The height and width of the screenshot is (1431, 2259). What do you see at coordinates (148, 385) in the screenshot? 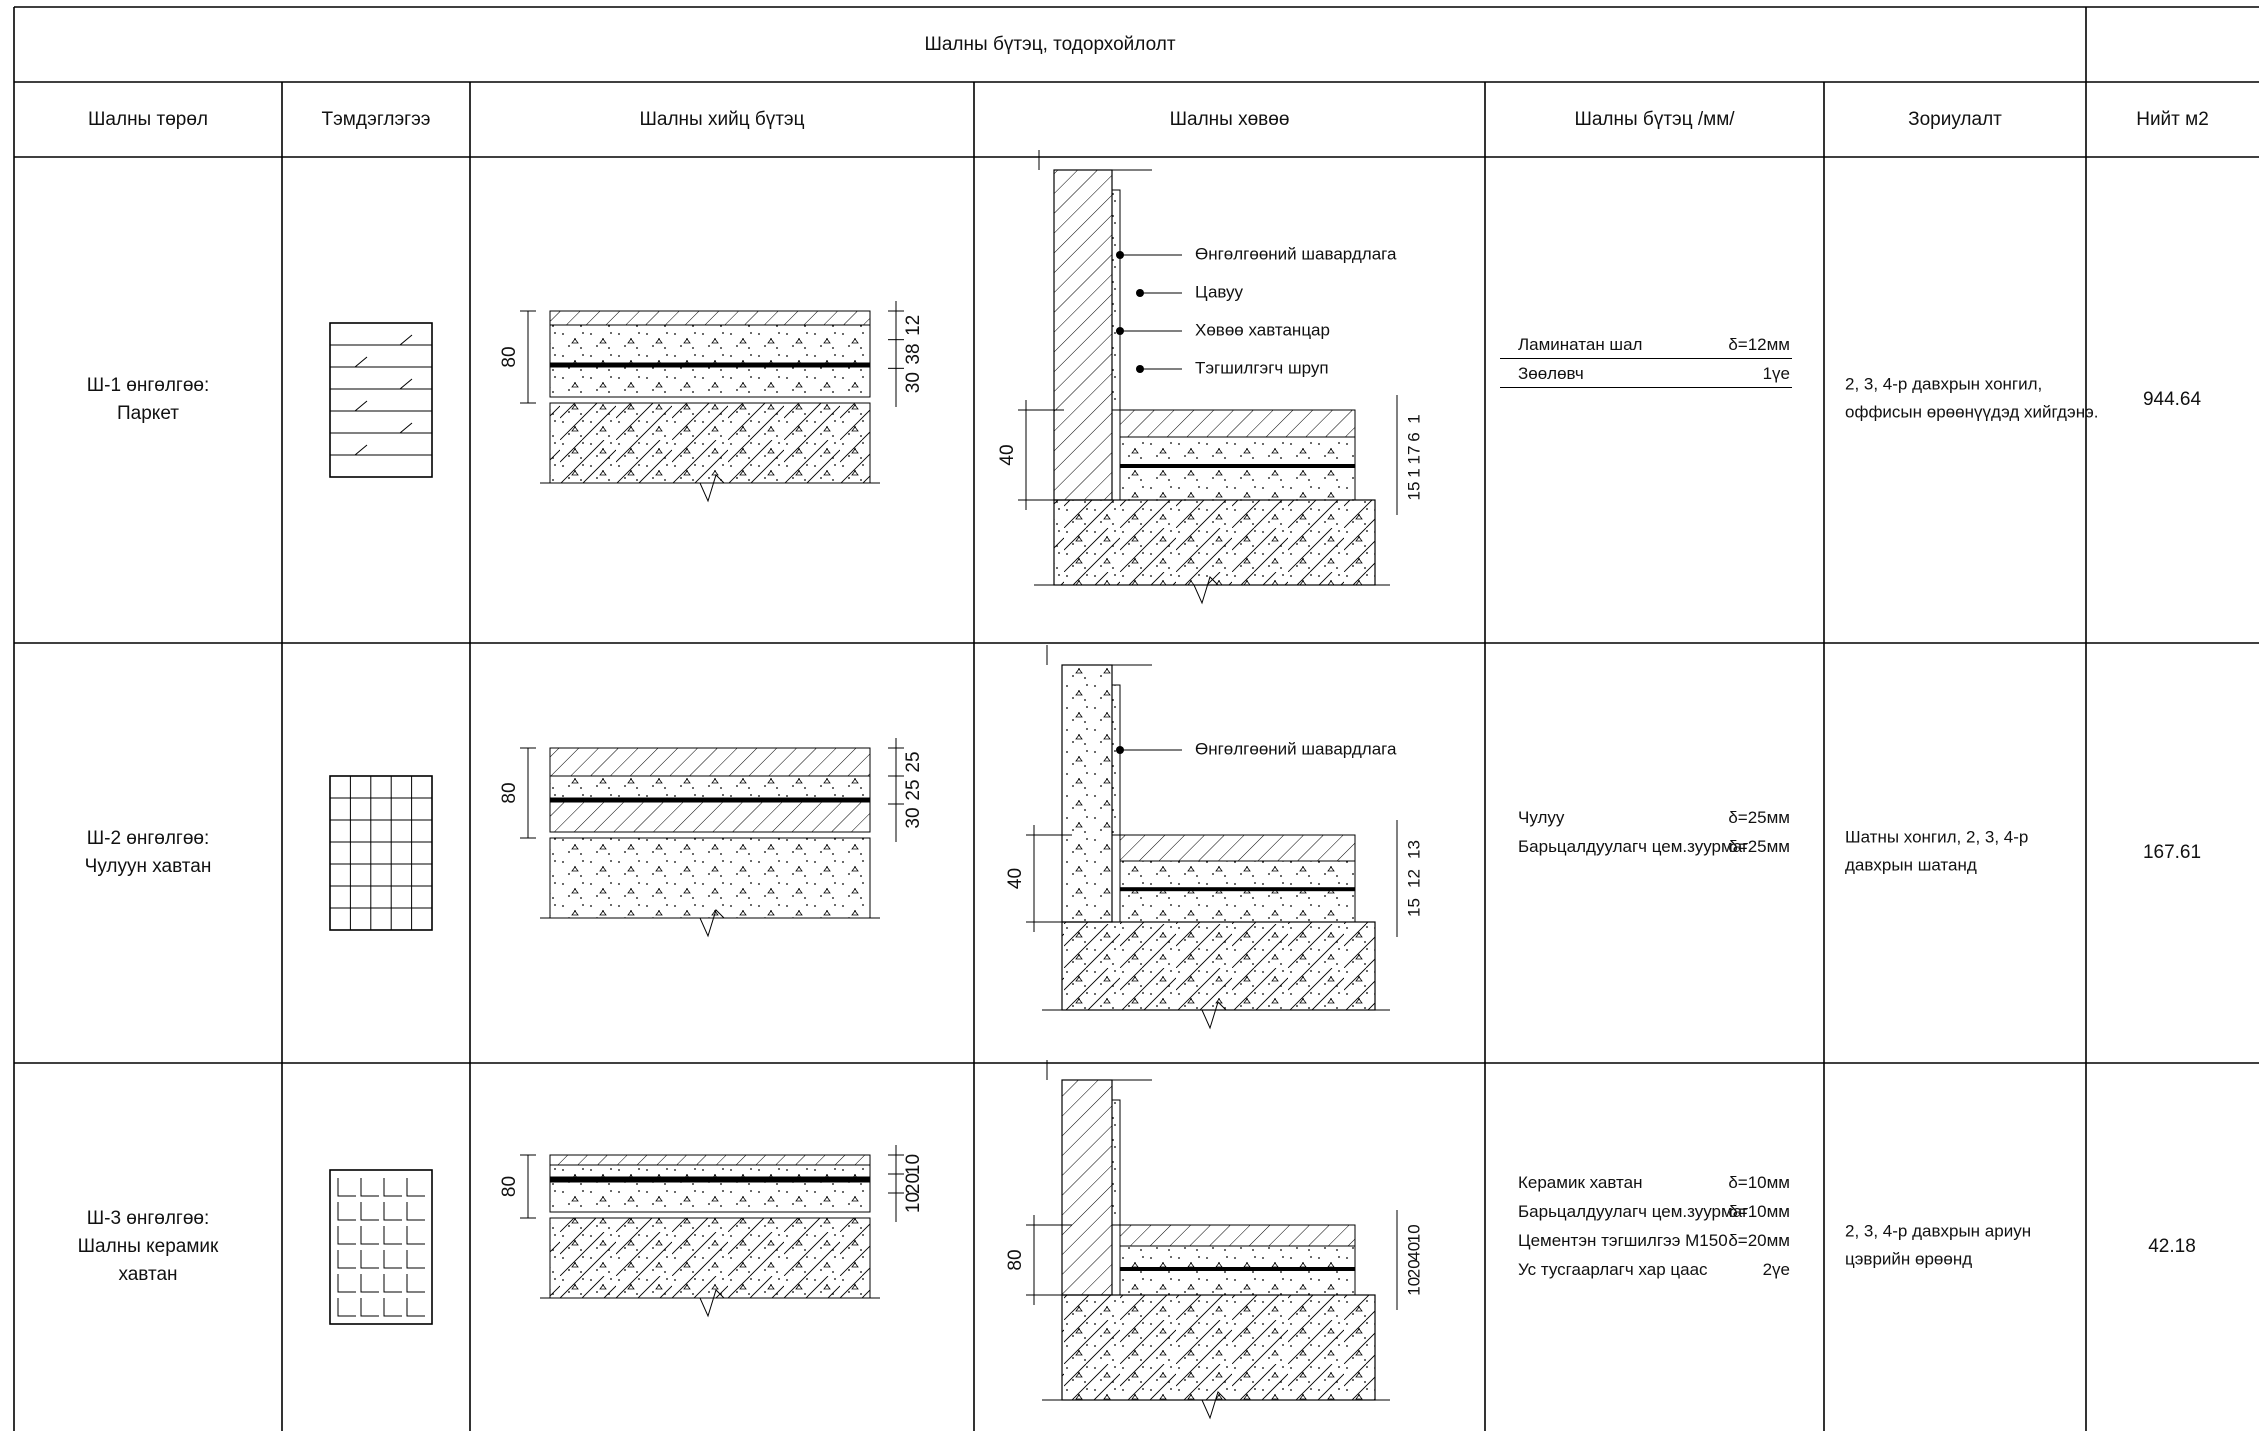
I see `floor-type: Ш-1 өнгөлгөө:` at bounding box center [148, 385].